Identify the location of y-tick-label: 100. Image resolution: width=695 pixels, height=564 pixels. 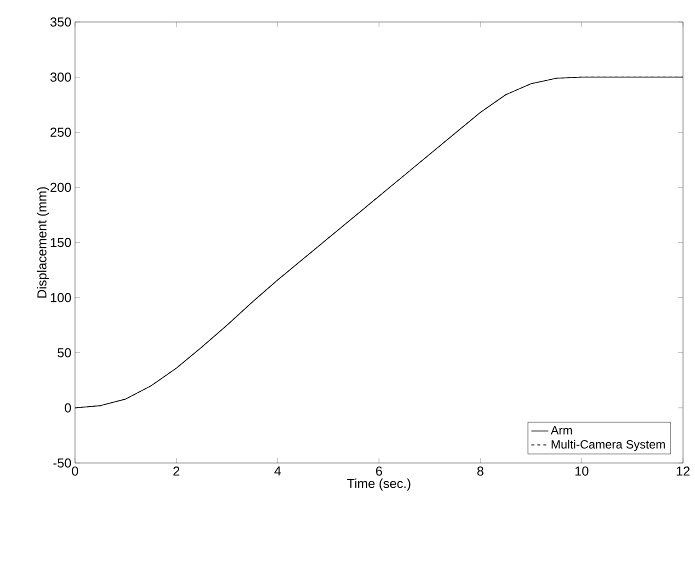
(60, 297).